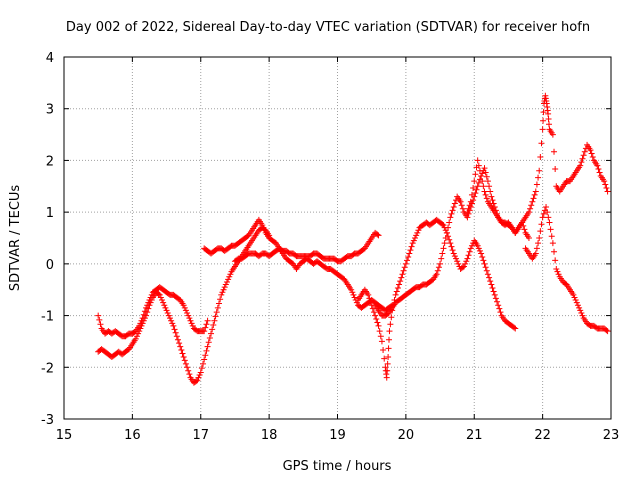  I want to click on y-tick-label: -1, so click(47, 317).